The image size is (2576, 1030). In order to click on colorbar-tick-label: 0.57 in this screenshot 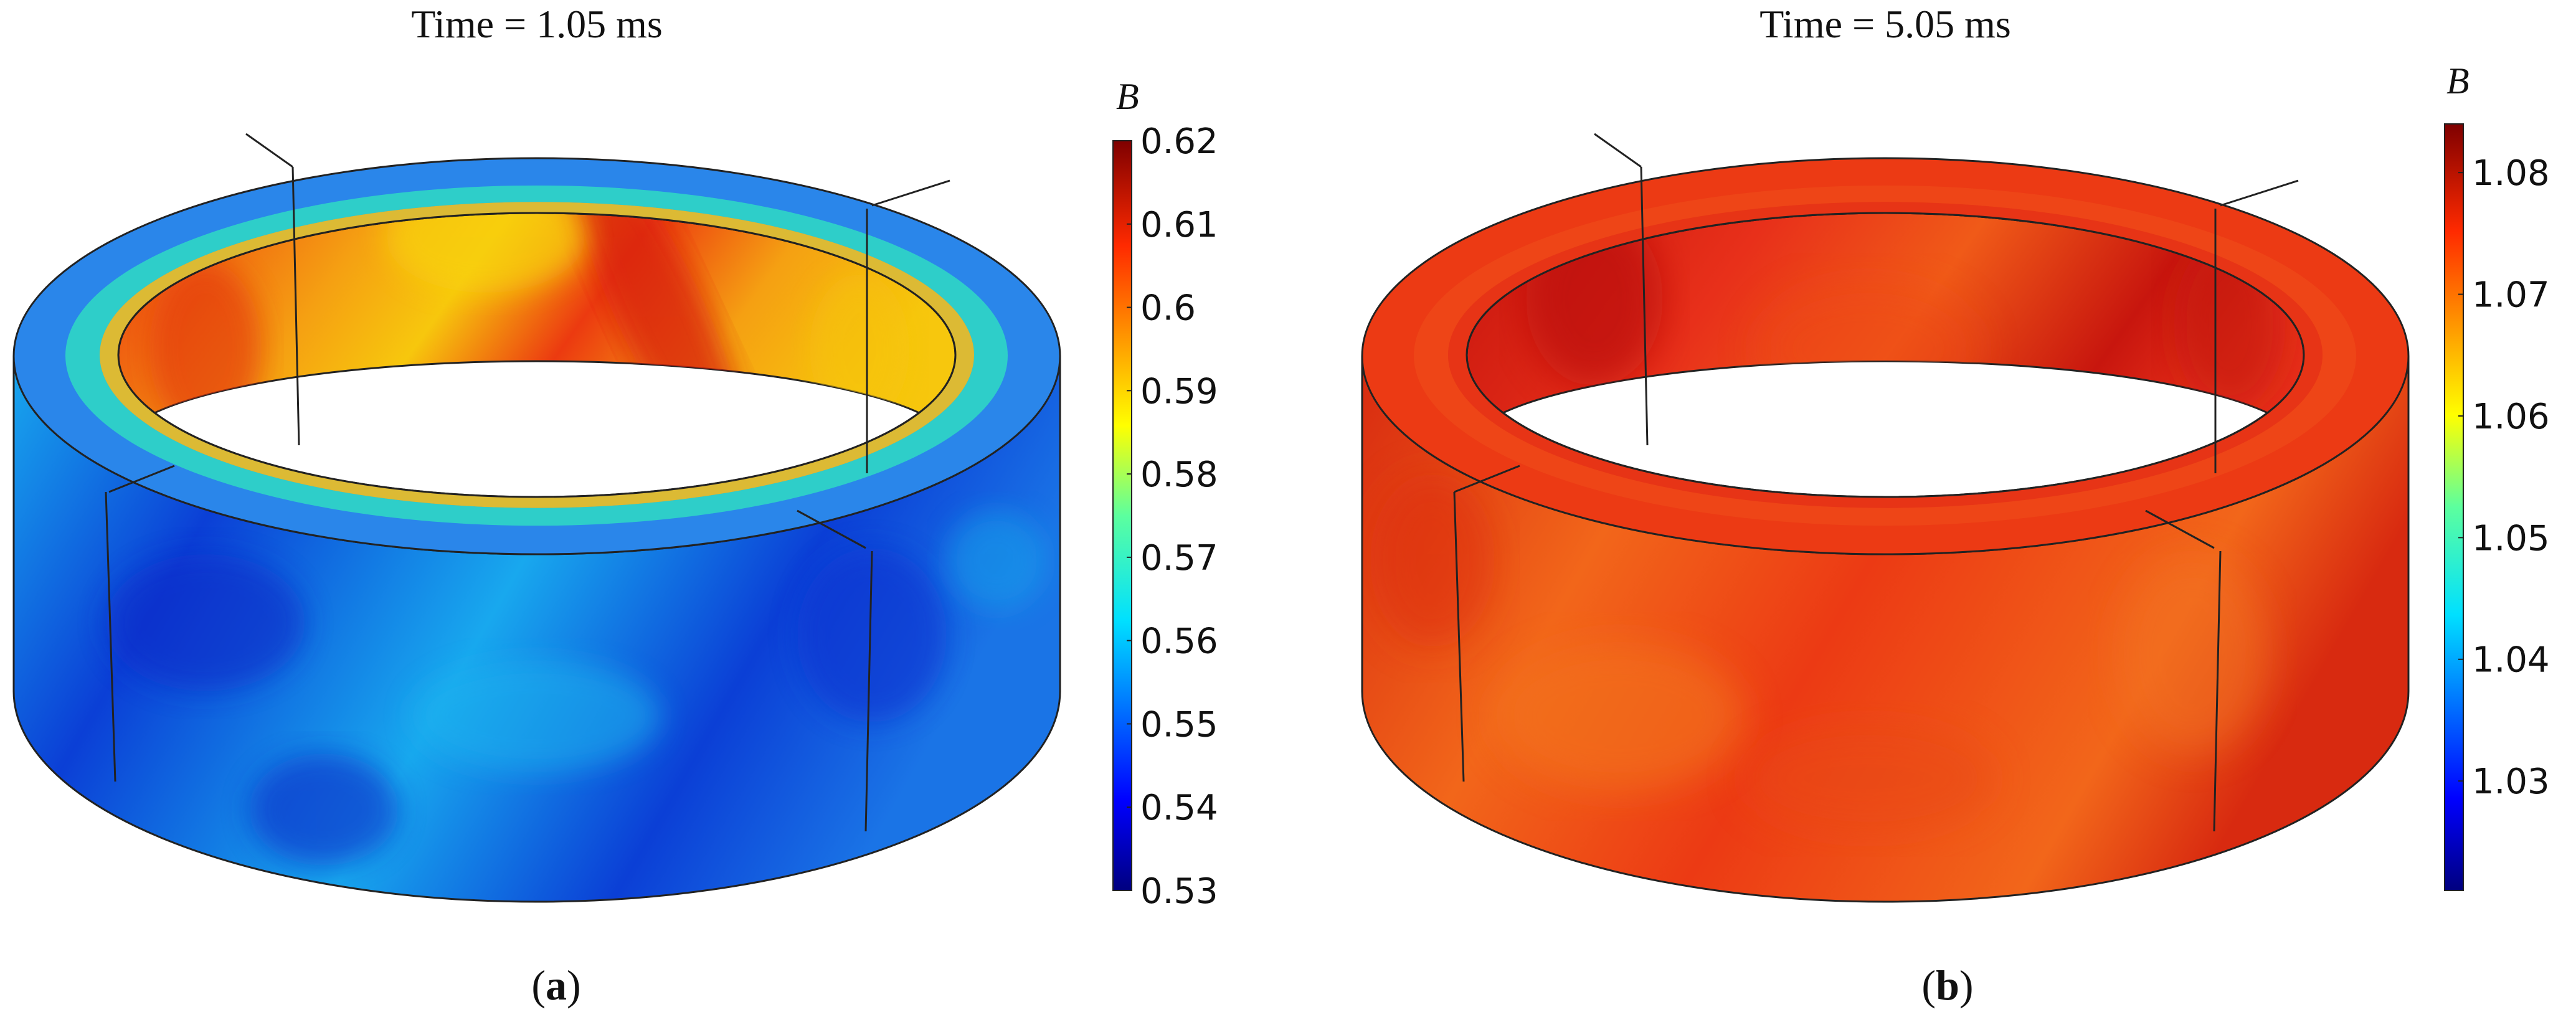, I will do `click(1179, 558)`.